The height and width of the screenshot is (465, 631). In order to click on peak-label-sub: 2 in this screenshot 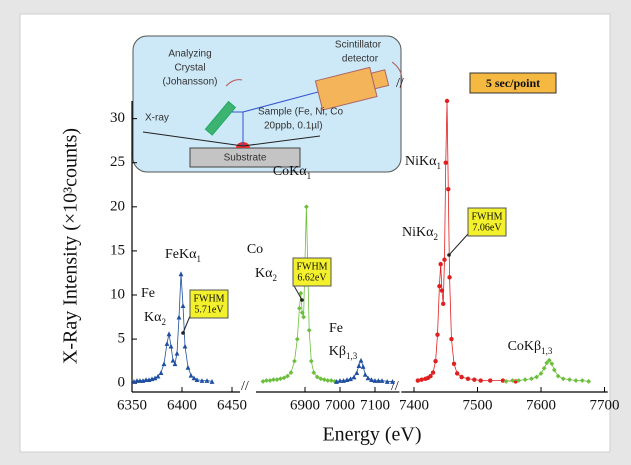, I will do `click(274, 278)`.